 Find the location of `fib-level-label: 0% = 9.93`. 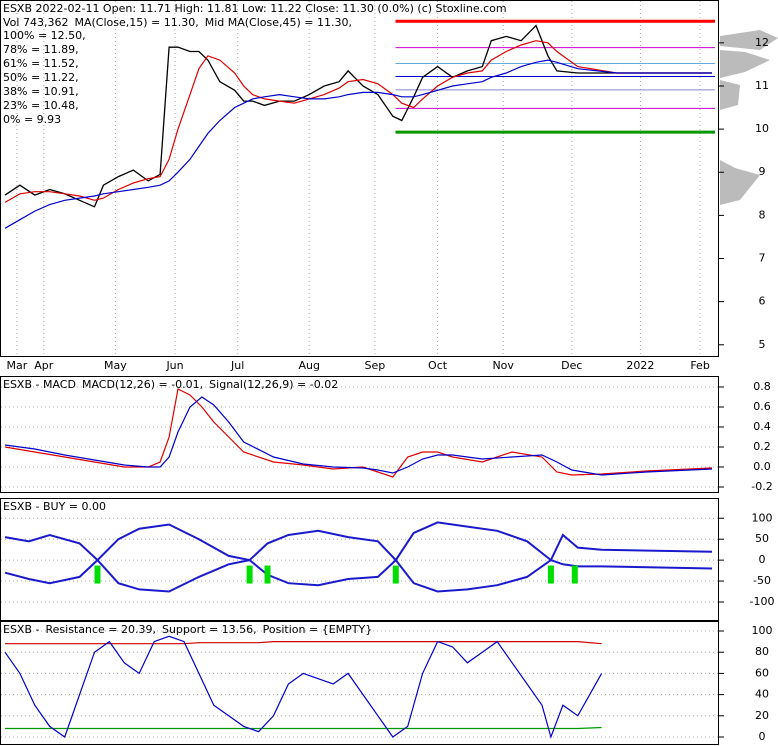

fib-level-label: 0% = 9.93 is located at coordinates (32, 119).